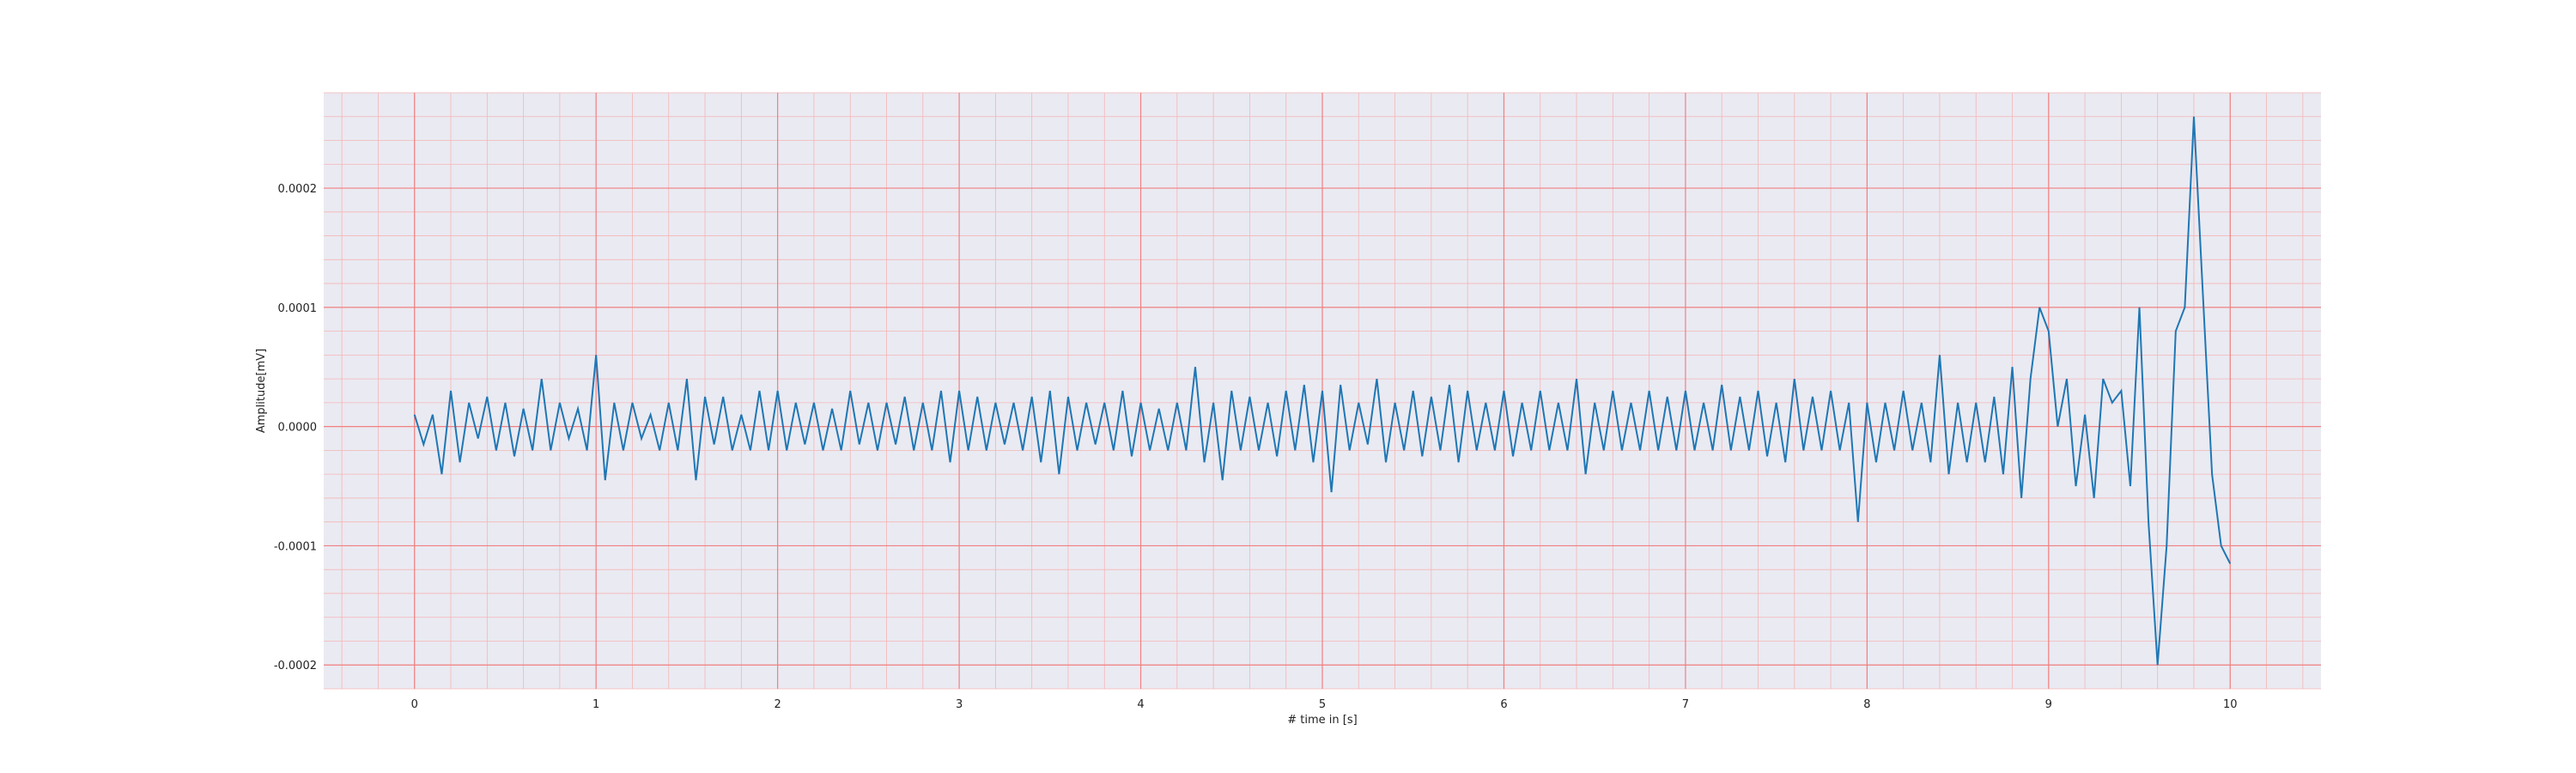 The image size is (2576, 773). I want to click on y-tick-label: 0.0000, so click(298, 428).